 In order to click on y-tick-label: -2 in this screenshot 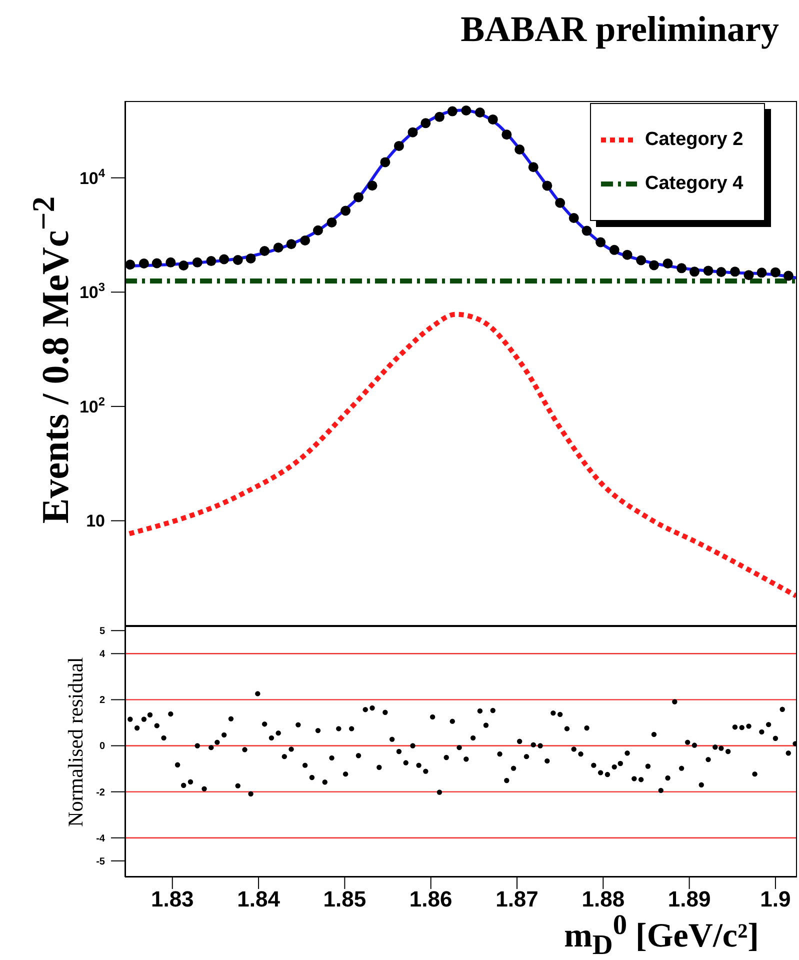, I will do `click(101, 792)`.